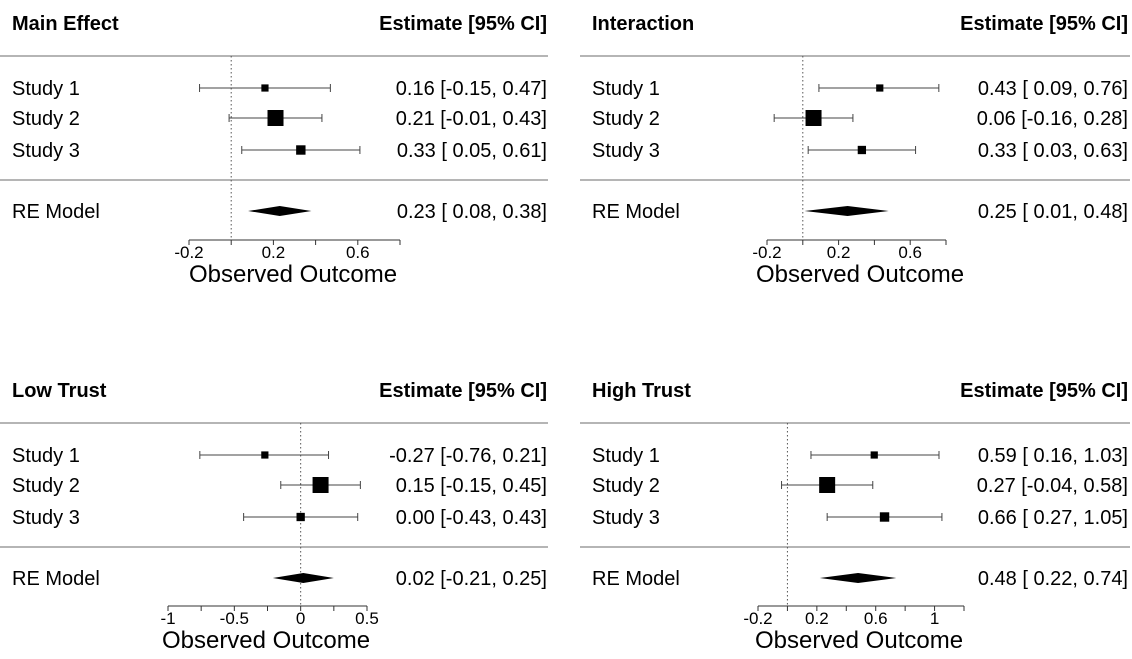 The width and height of the screenshot is (1132, 659). I want to click on panel-title: High Trust, so click(641, 391).